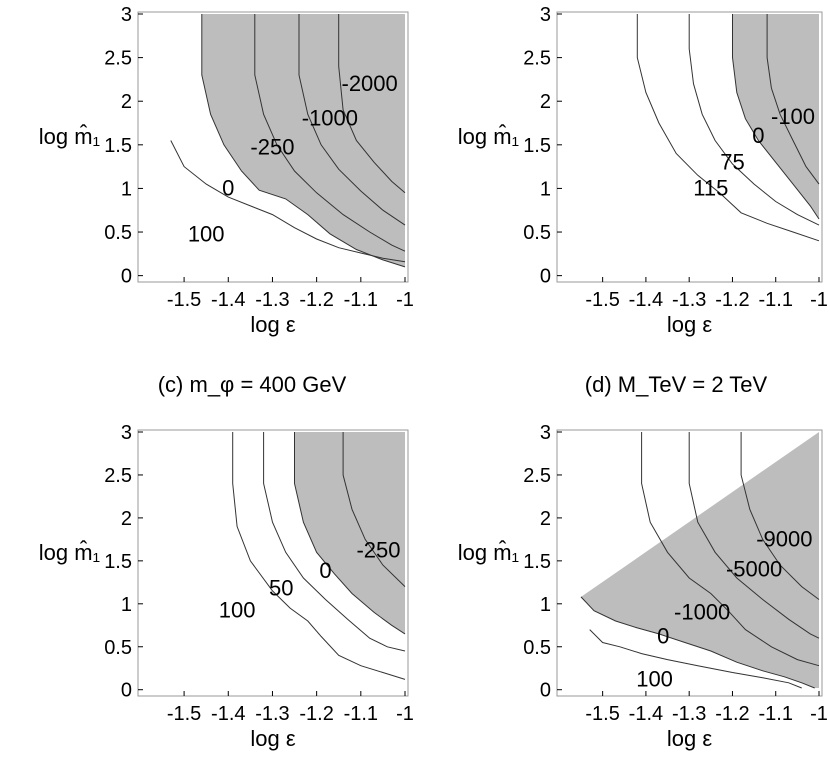 The image size is (830, 769). Describe the element at coordinates (273, 563) in the screenshot. I see `plot-frame` at that location.